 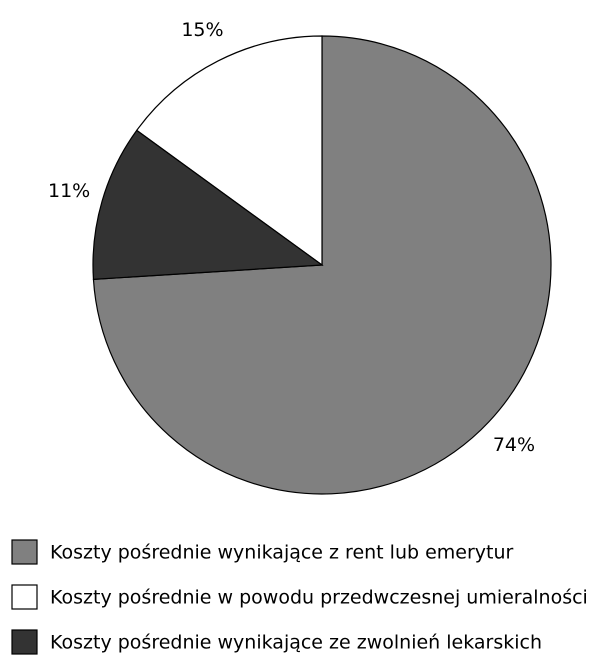 What do you see at coordinates (514, 445) in the screenshot?
I see `data-label: 74%` at bounding box center [514, 445].